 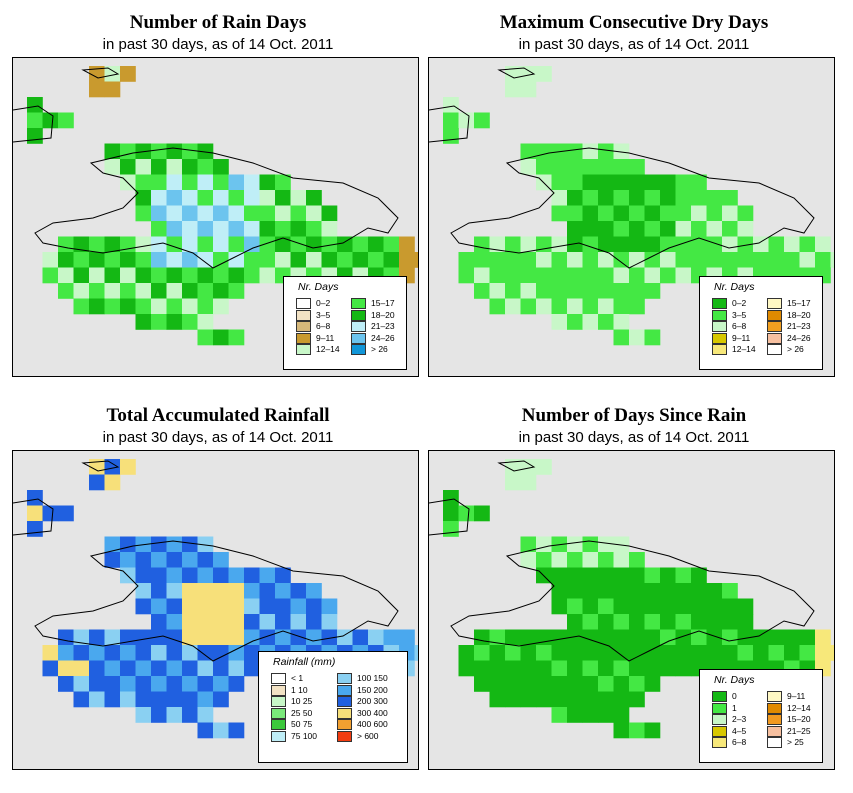 What do you see at coordinates (734, 287) in the screenshot?
I see `legend-title: Nr. Days` at bounding box center [734, 287].